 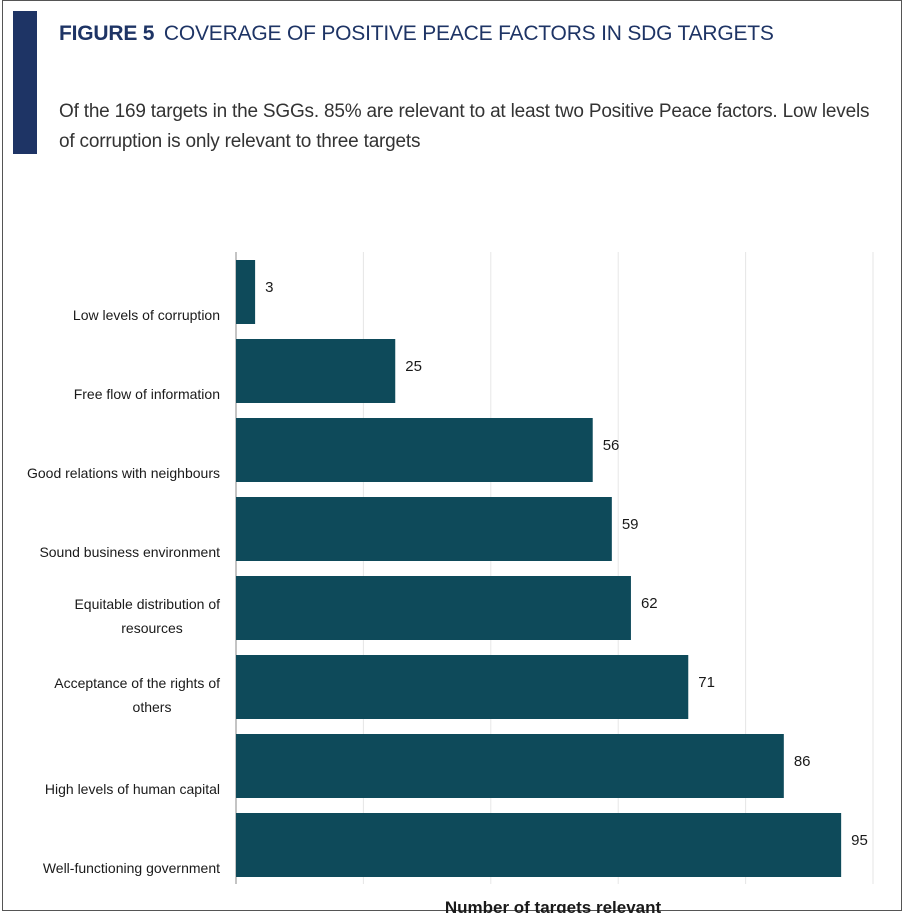 What do you see at coordinates (553, 905) in the screenshot?
I see `x-axis-label: Number of targets relevant` at bounding box center [553, 905].